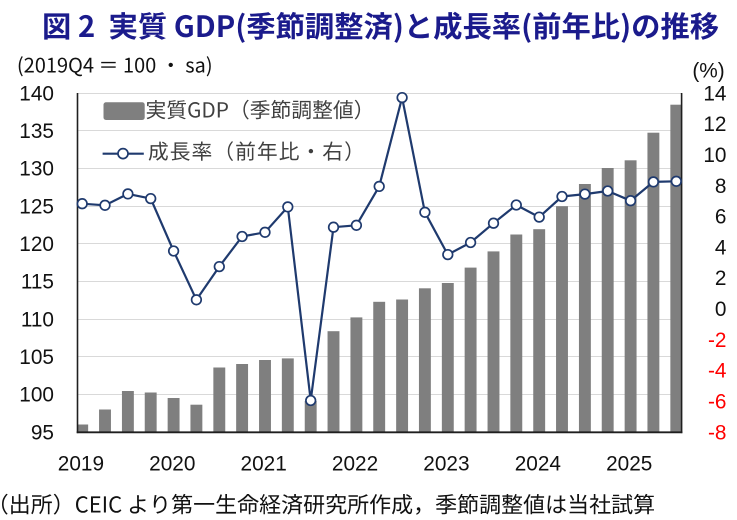  I want to click on svg-text: 100, so click(36, 395).